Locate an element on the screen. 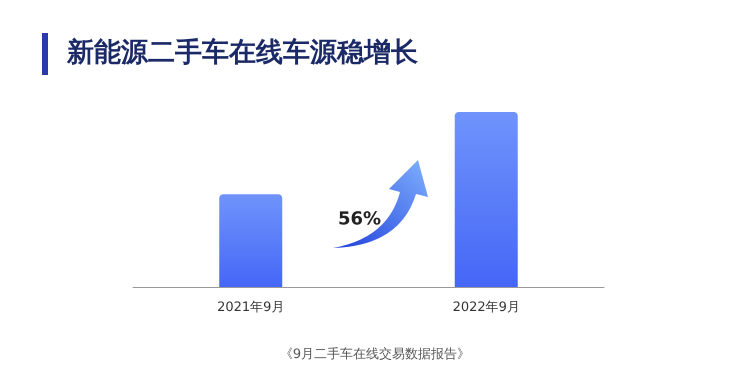 This screenshot has height=391, width=750. text: 《9月二手车在线交易数据报告》 is located at coordinates (375, 354).